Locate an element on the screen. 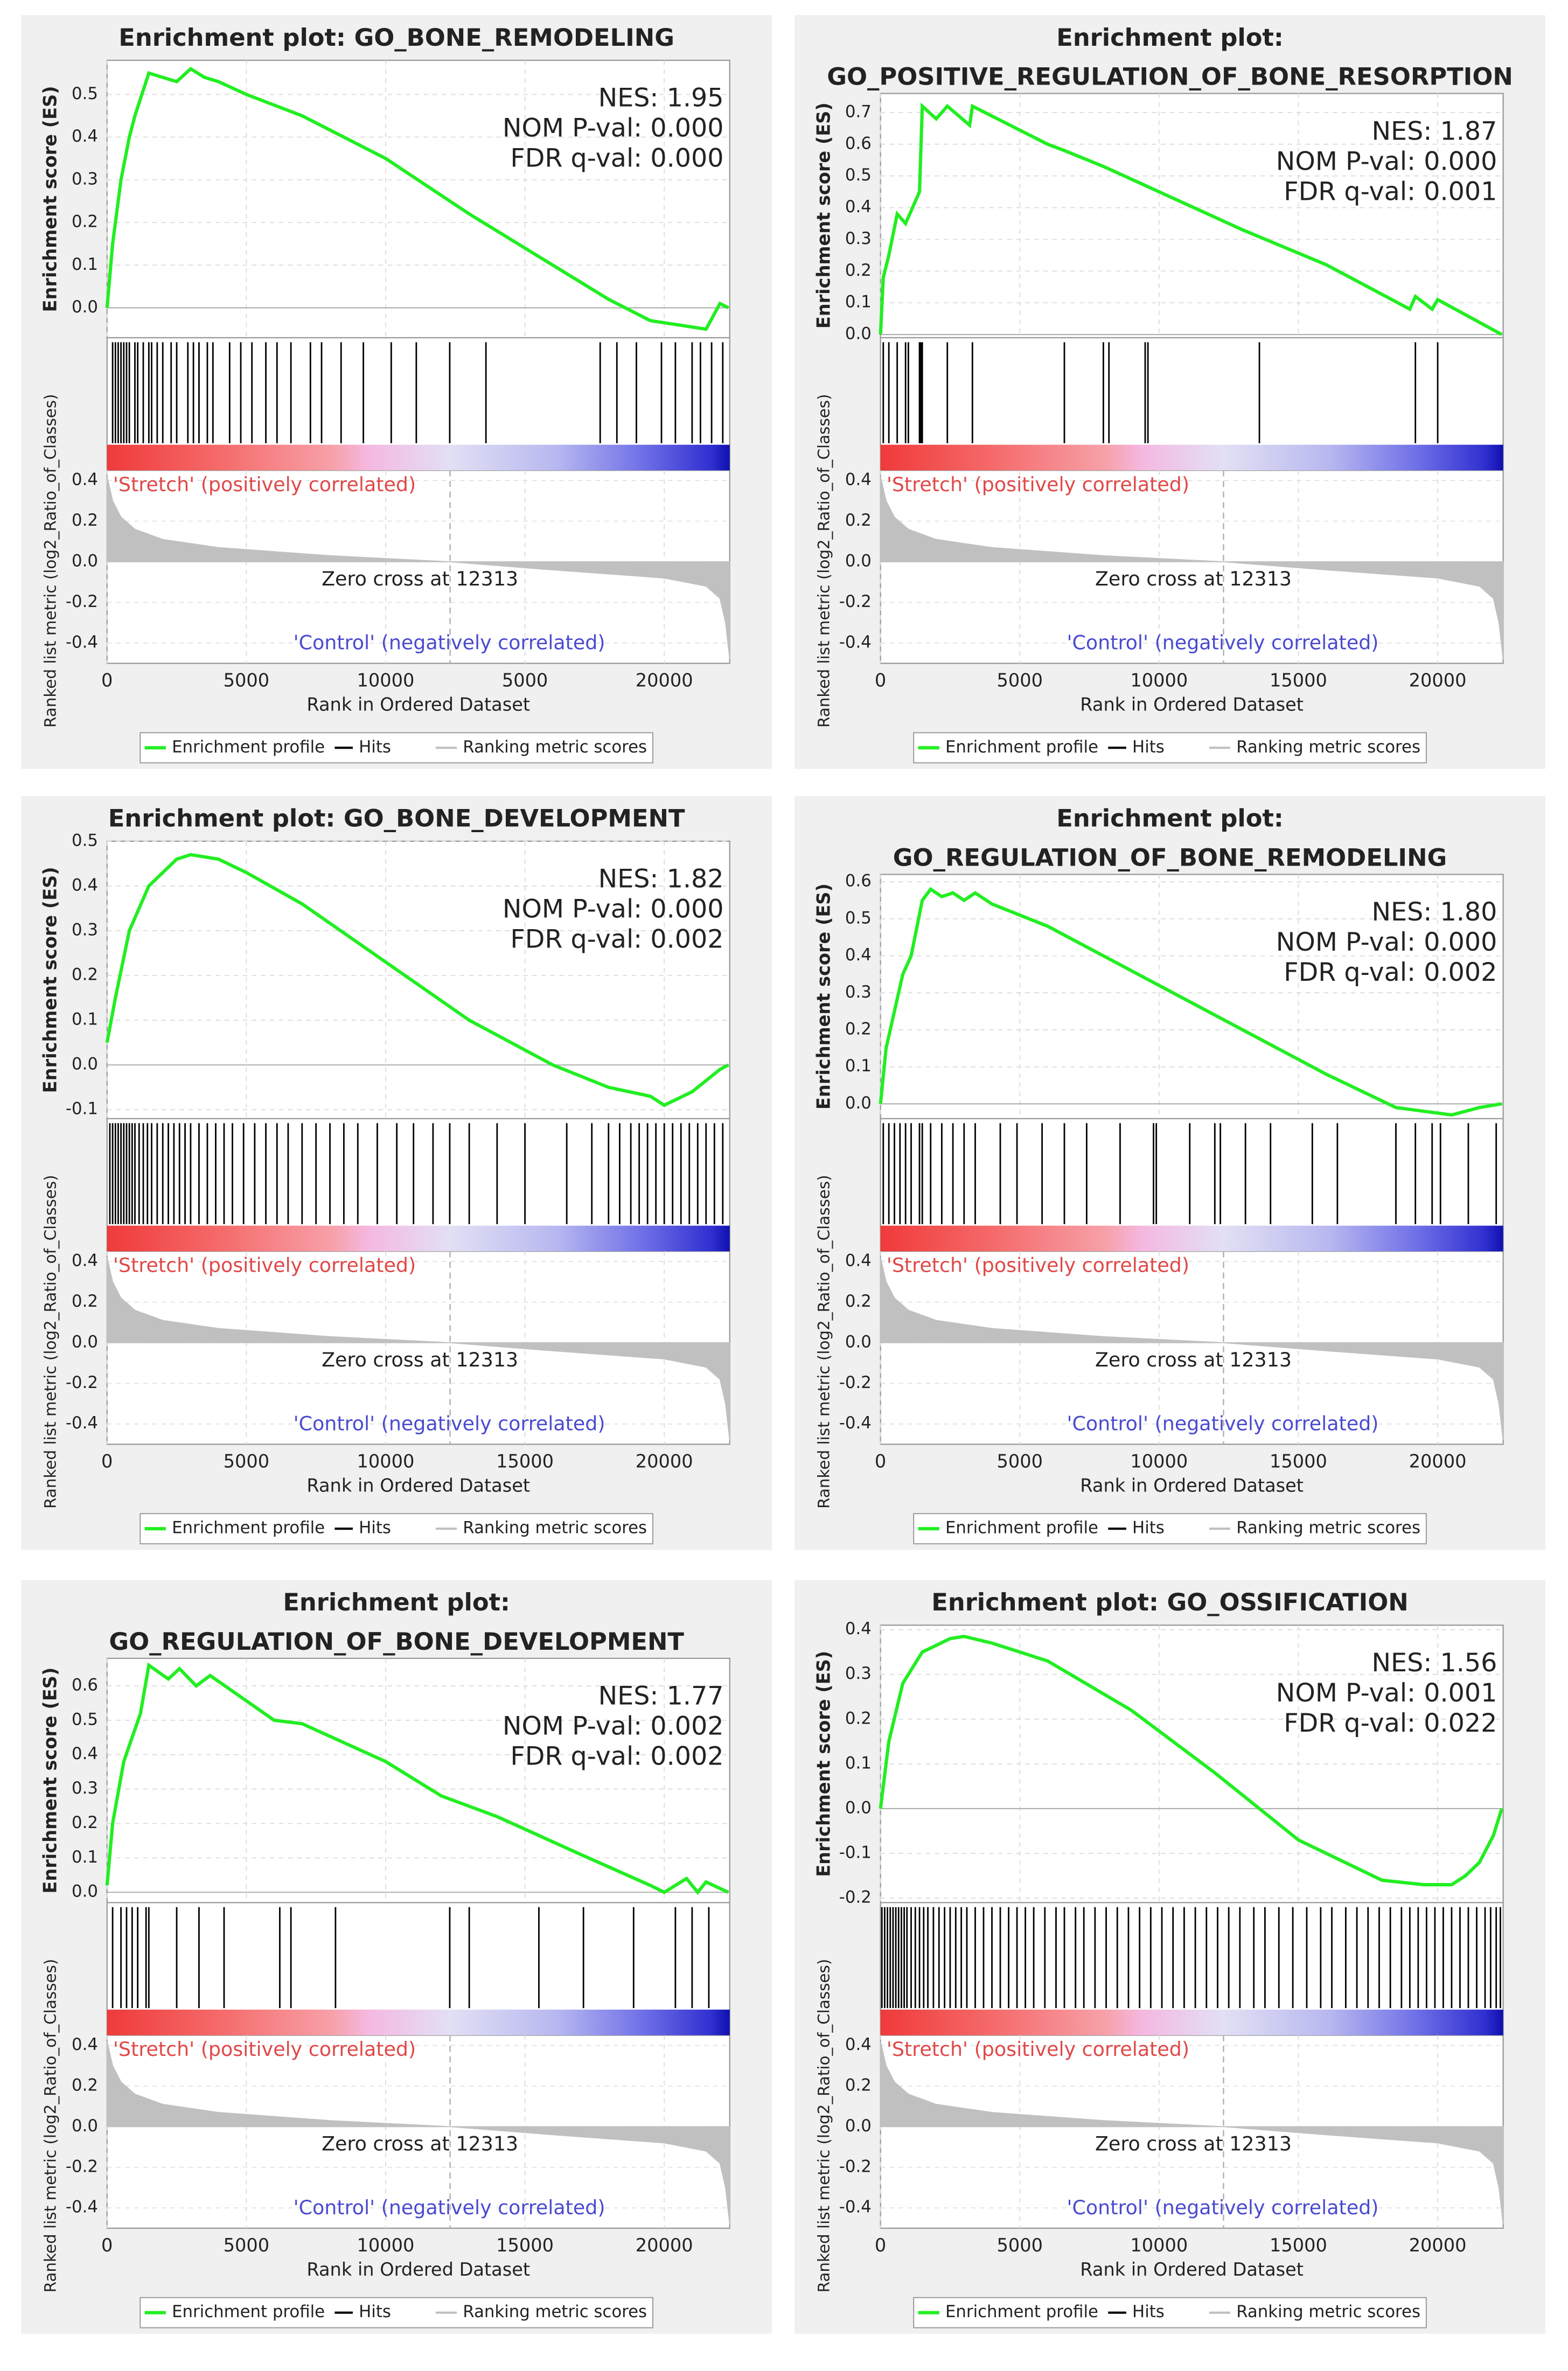  chart-title: Enrichment plot: GO_BONE_DEVELOPMENT is located at coordinates (396, 819).